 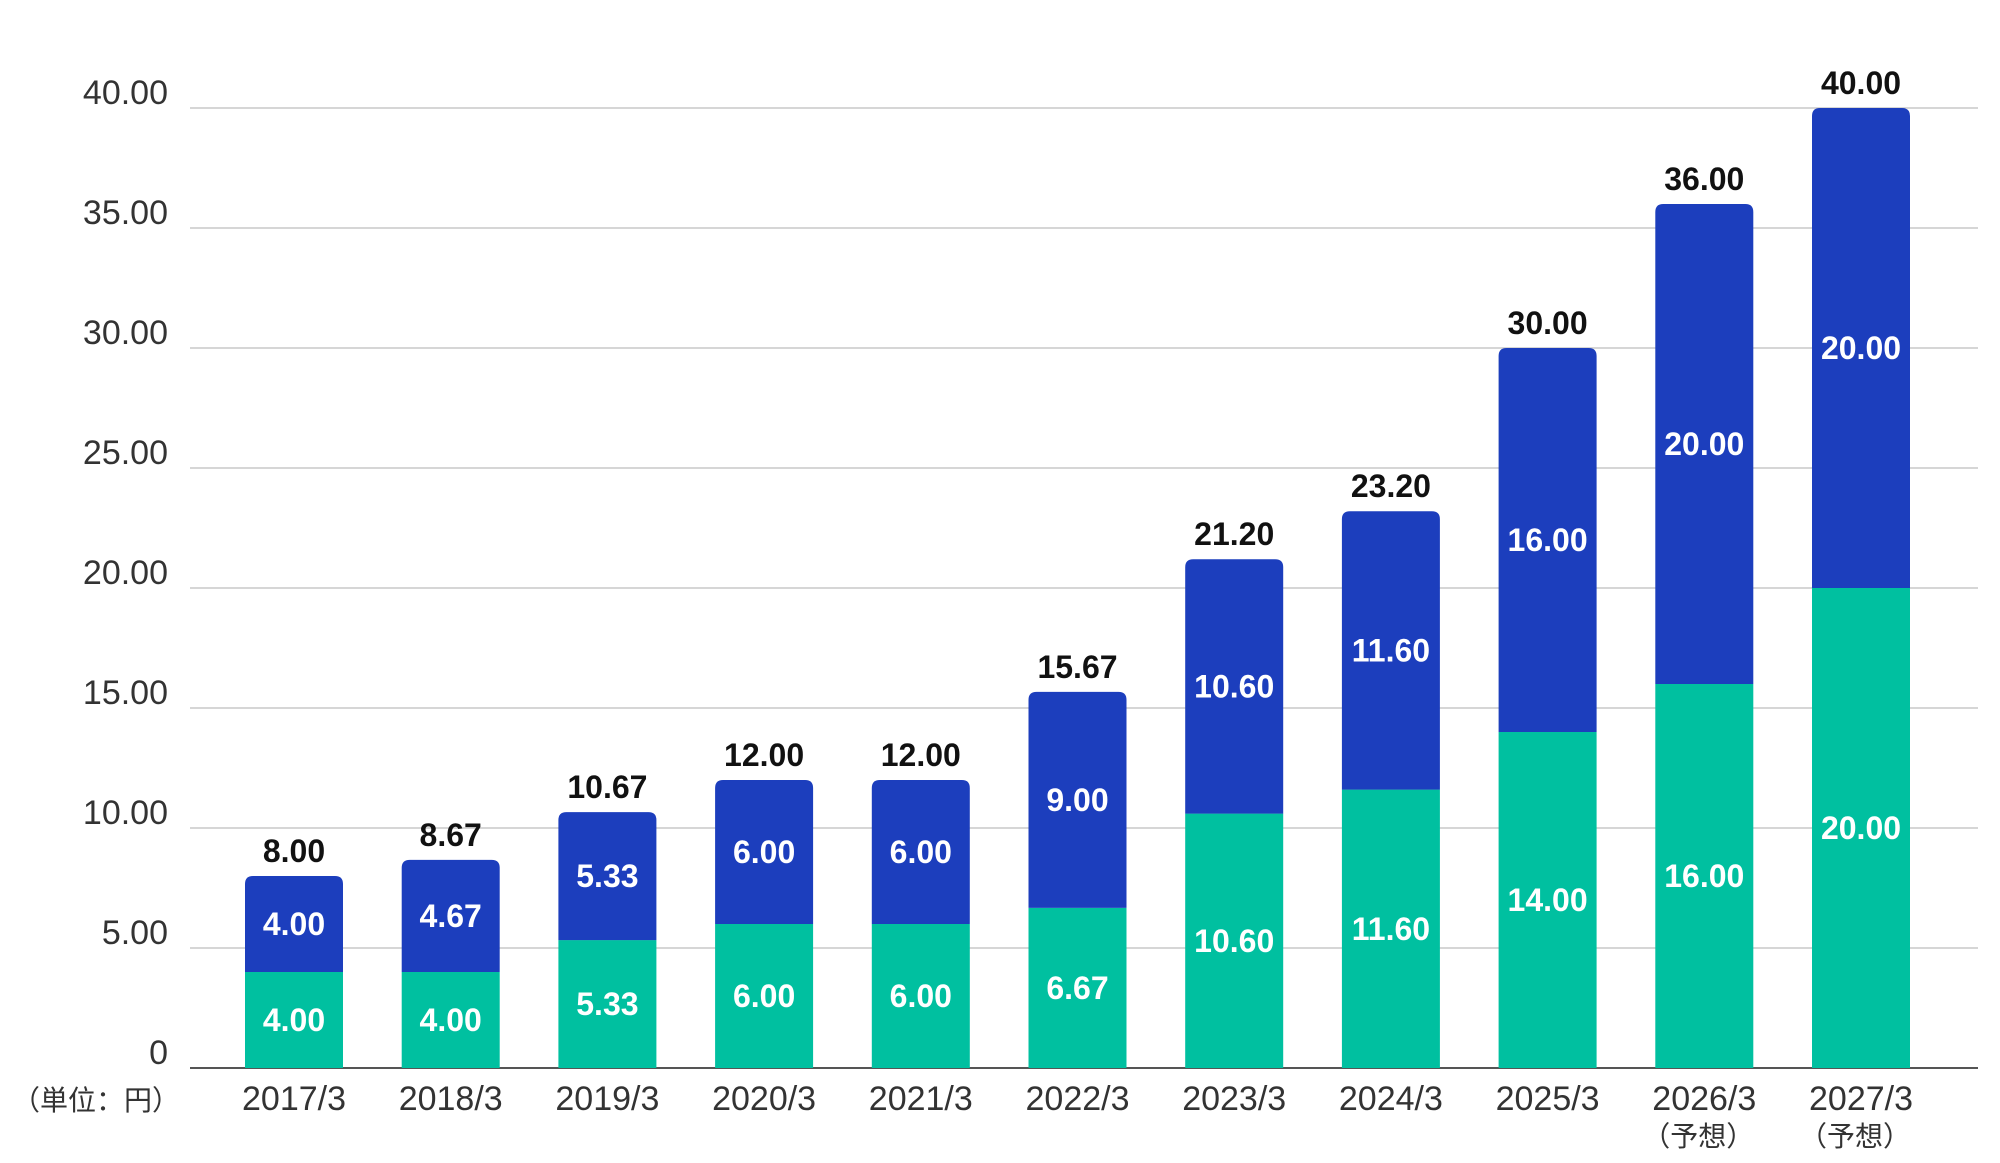 What do you see at coordinates (294, 851) in the screenshot?
I see `total-value-label: 8.00` at bounding box center [294, 851].